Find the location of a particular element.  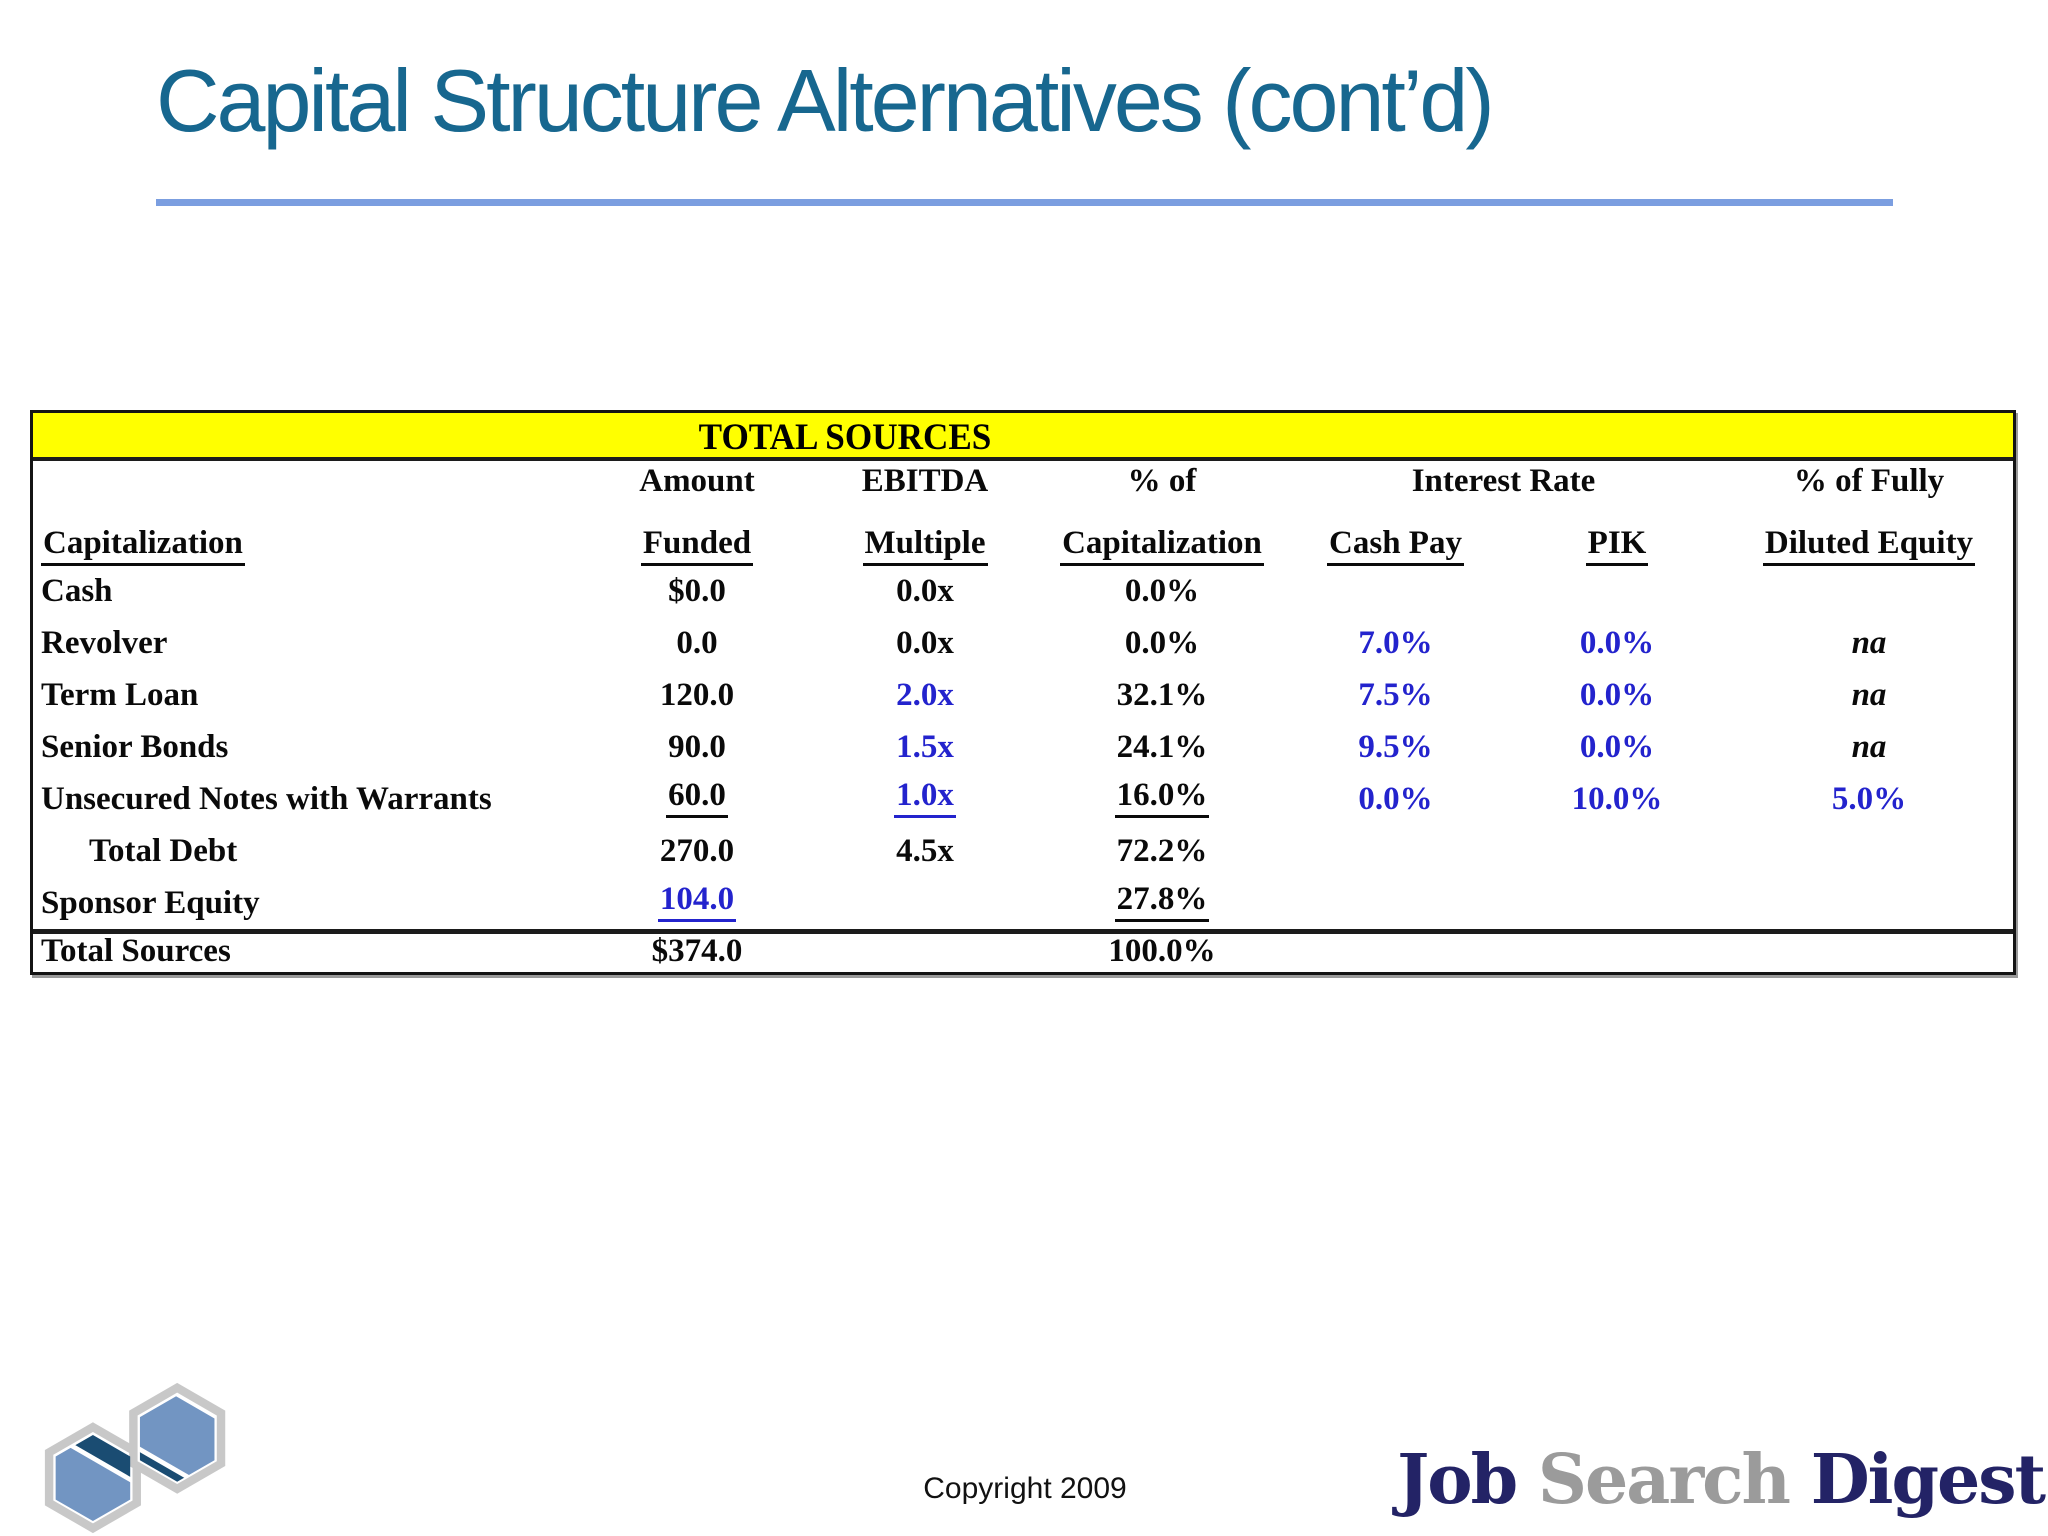

table-cell: 270.0 is located at coordinates (697, 851).